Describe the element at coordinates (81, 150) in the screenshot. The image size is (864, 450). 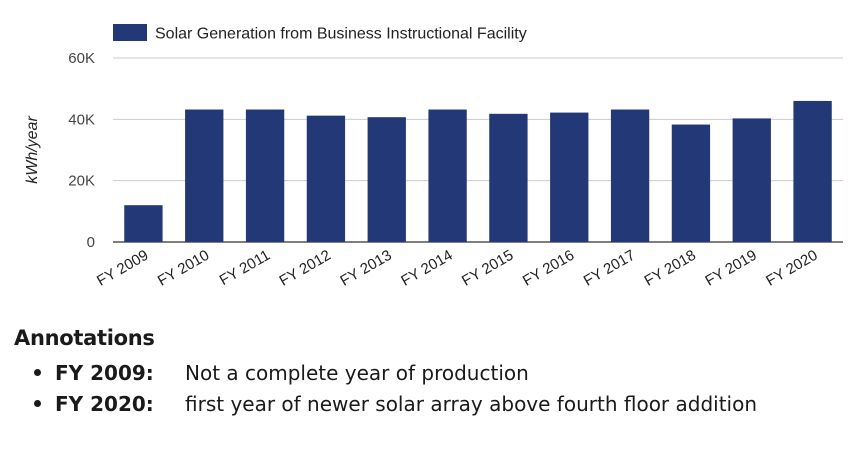
I see `y-axis-ticks: 0 20K 40K 60K` at that location.